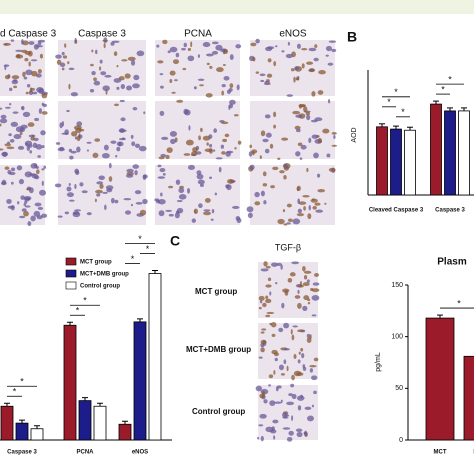 The width and height of the screenshot is (474, 474). Describe the element at coordinates (450, 211) in the screenshot. I see `x-tick-label: Caspase 3` at that location.